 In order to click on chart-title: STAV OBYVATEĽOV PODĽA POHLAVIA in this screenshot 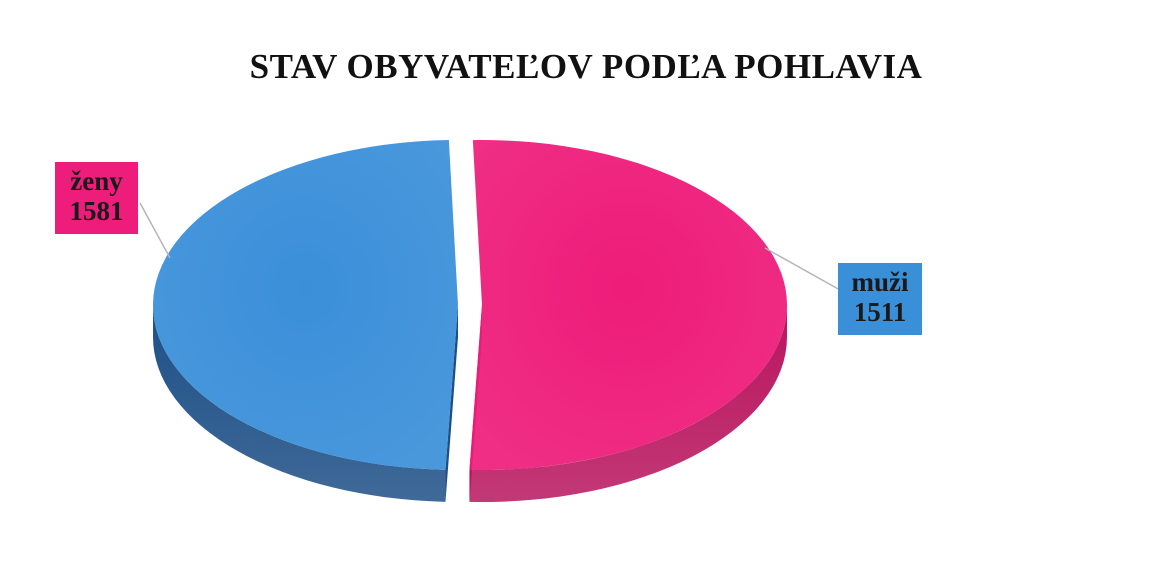, I will do `click(586, 66)`.